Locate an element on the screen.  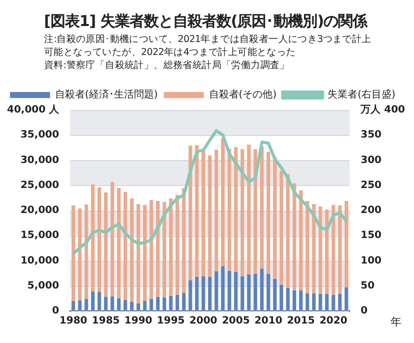
legend-label: 自殺者(その他) is located at coordinates (242, 94).